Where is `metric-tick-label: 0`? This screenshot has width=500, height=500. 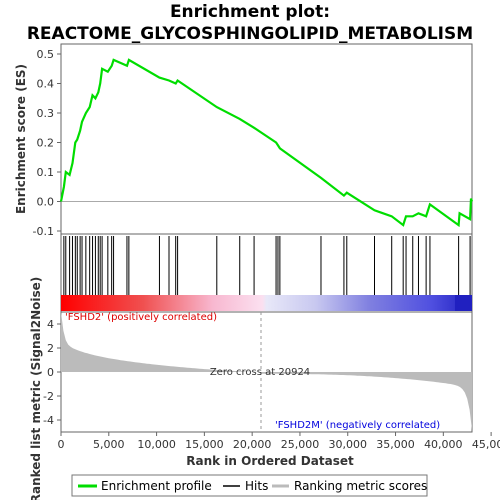 metric-tick-label: 0 is located at coordinates (50, 372).